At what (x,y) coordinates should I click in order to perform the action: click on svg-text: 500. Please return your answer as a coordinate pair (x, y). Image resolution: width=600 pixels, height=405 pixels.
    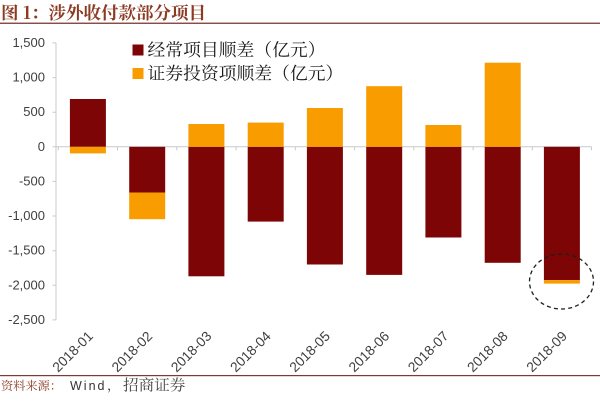
    Looking at the image, I should click on (34, 111).